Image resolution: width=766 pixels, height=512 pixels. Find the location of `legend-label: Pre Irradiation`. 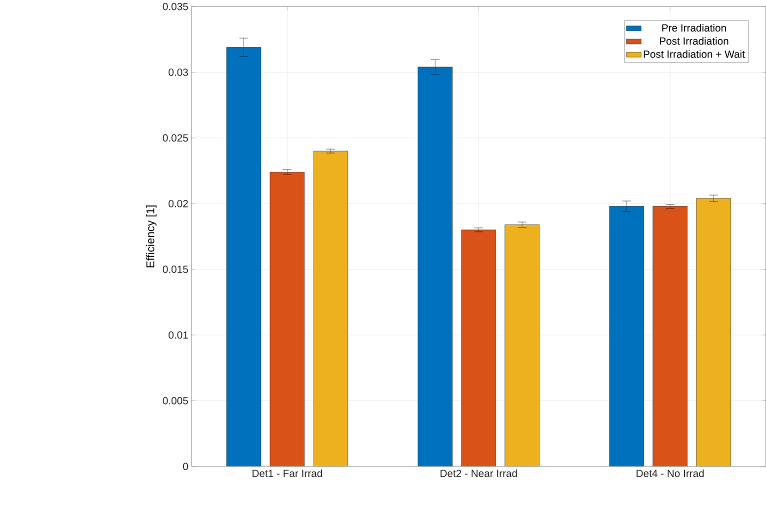

legend-label: Pre Irradiation is located at coordinates (694, 28).